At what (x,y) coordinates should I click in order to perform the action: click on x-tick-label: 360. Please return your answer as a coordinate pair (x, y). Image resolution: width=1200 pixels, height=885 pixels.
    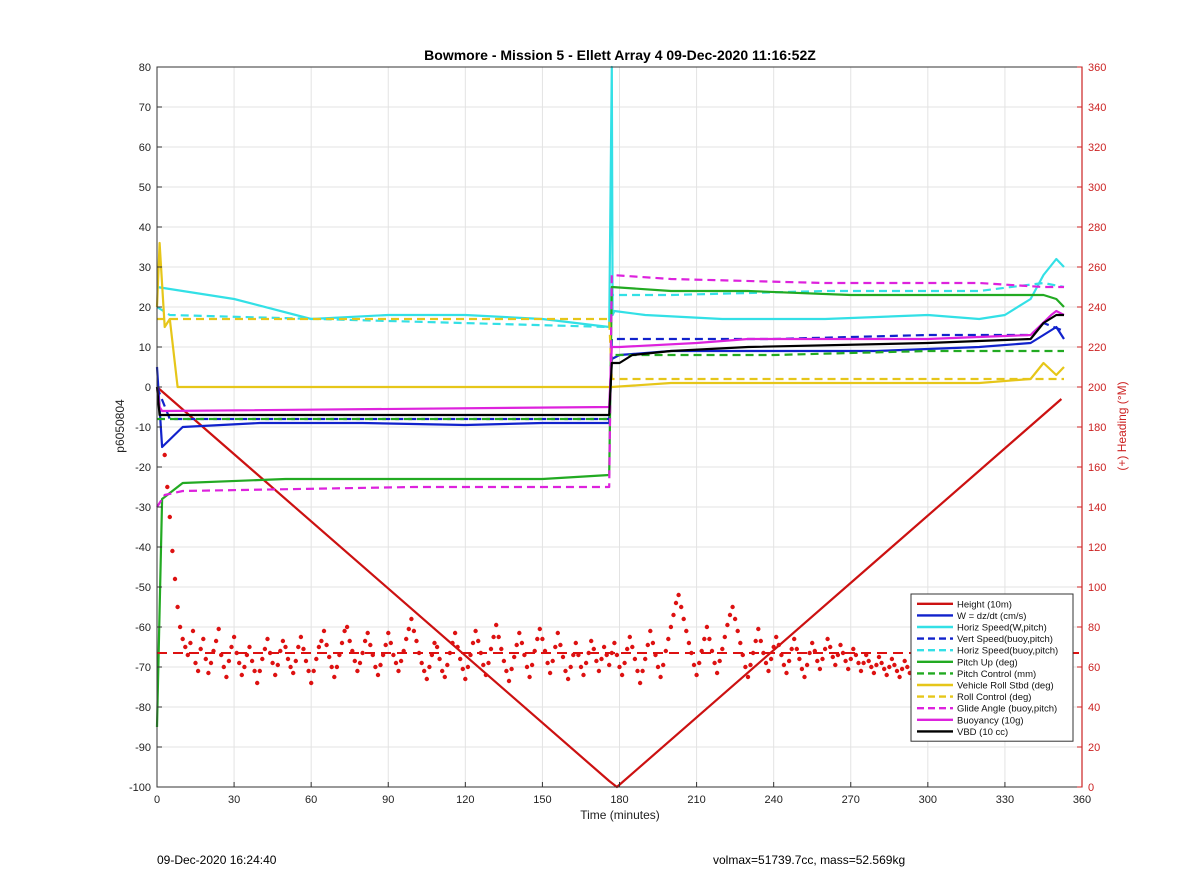
    Looking at the image, I should click on (1082, 800).